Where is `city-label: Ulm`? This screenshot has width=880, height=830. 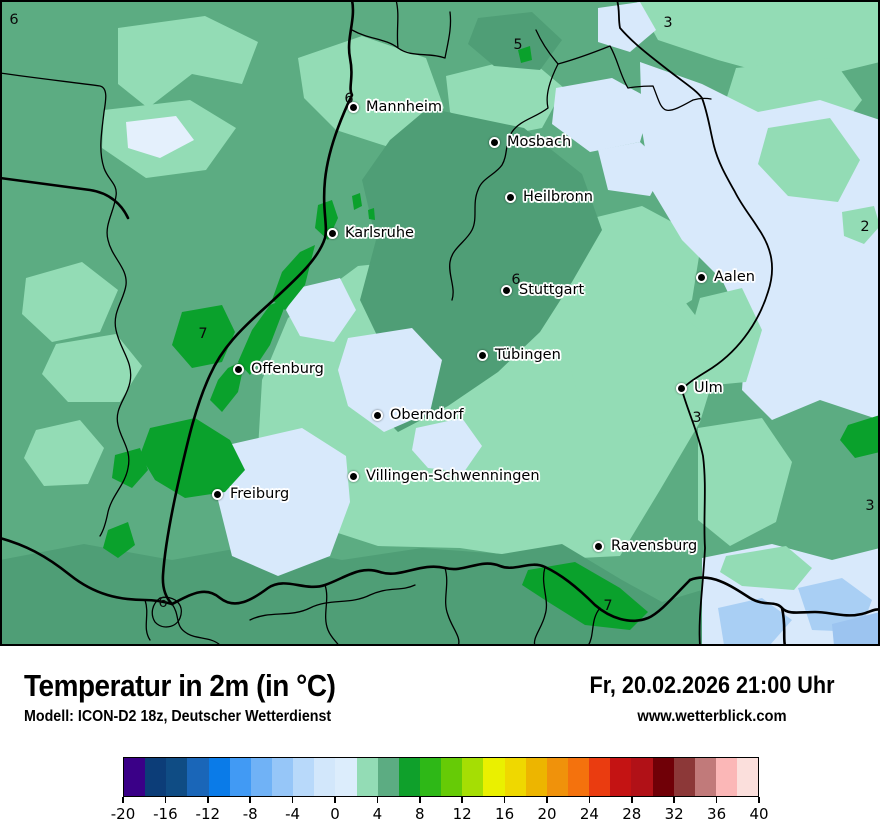 city-label: Ulm is located at coordinates (708, 388).